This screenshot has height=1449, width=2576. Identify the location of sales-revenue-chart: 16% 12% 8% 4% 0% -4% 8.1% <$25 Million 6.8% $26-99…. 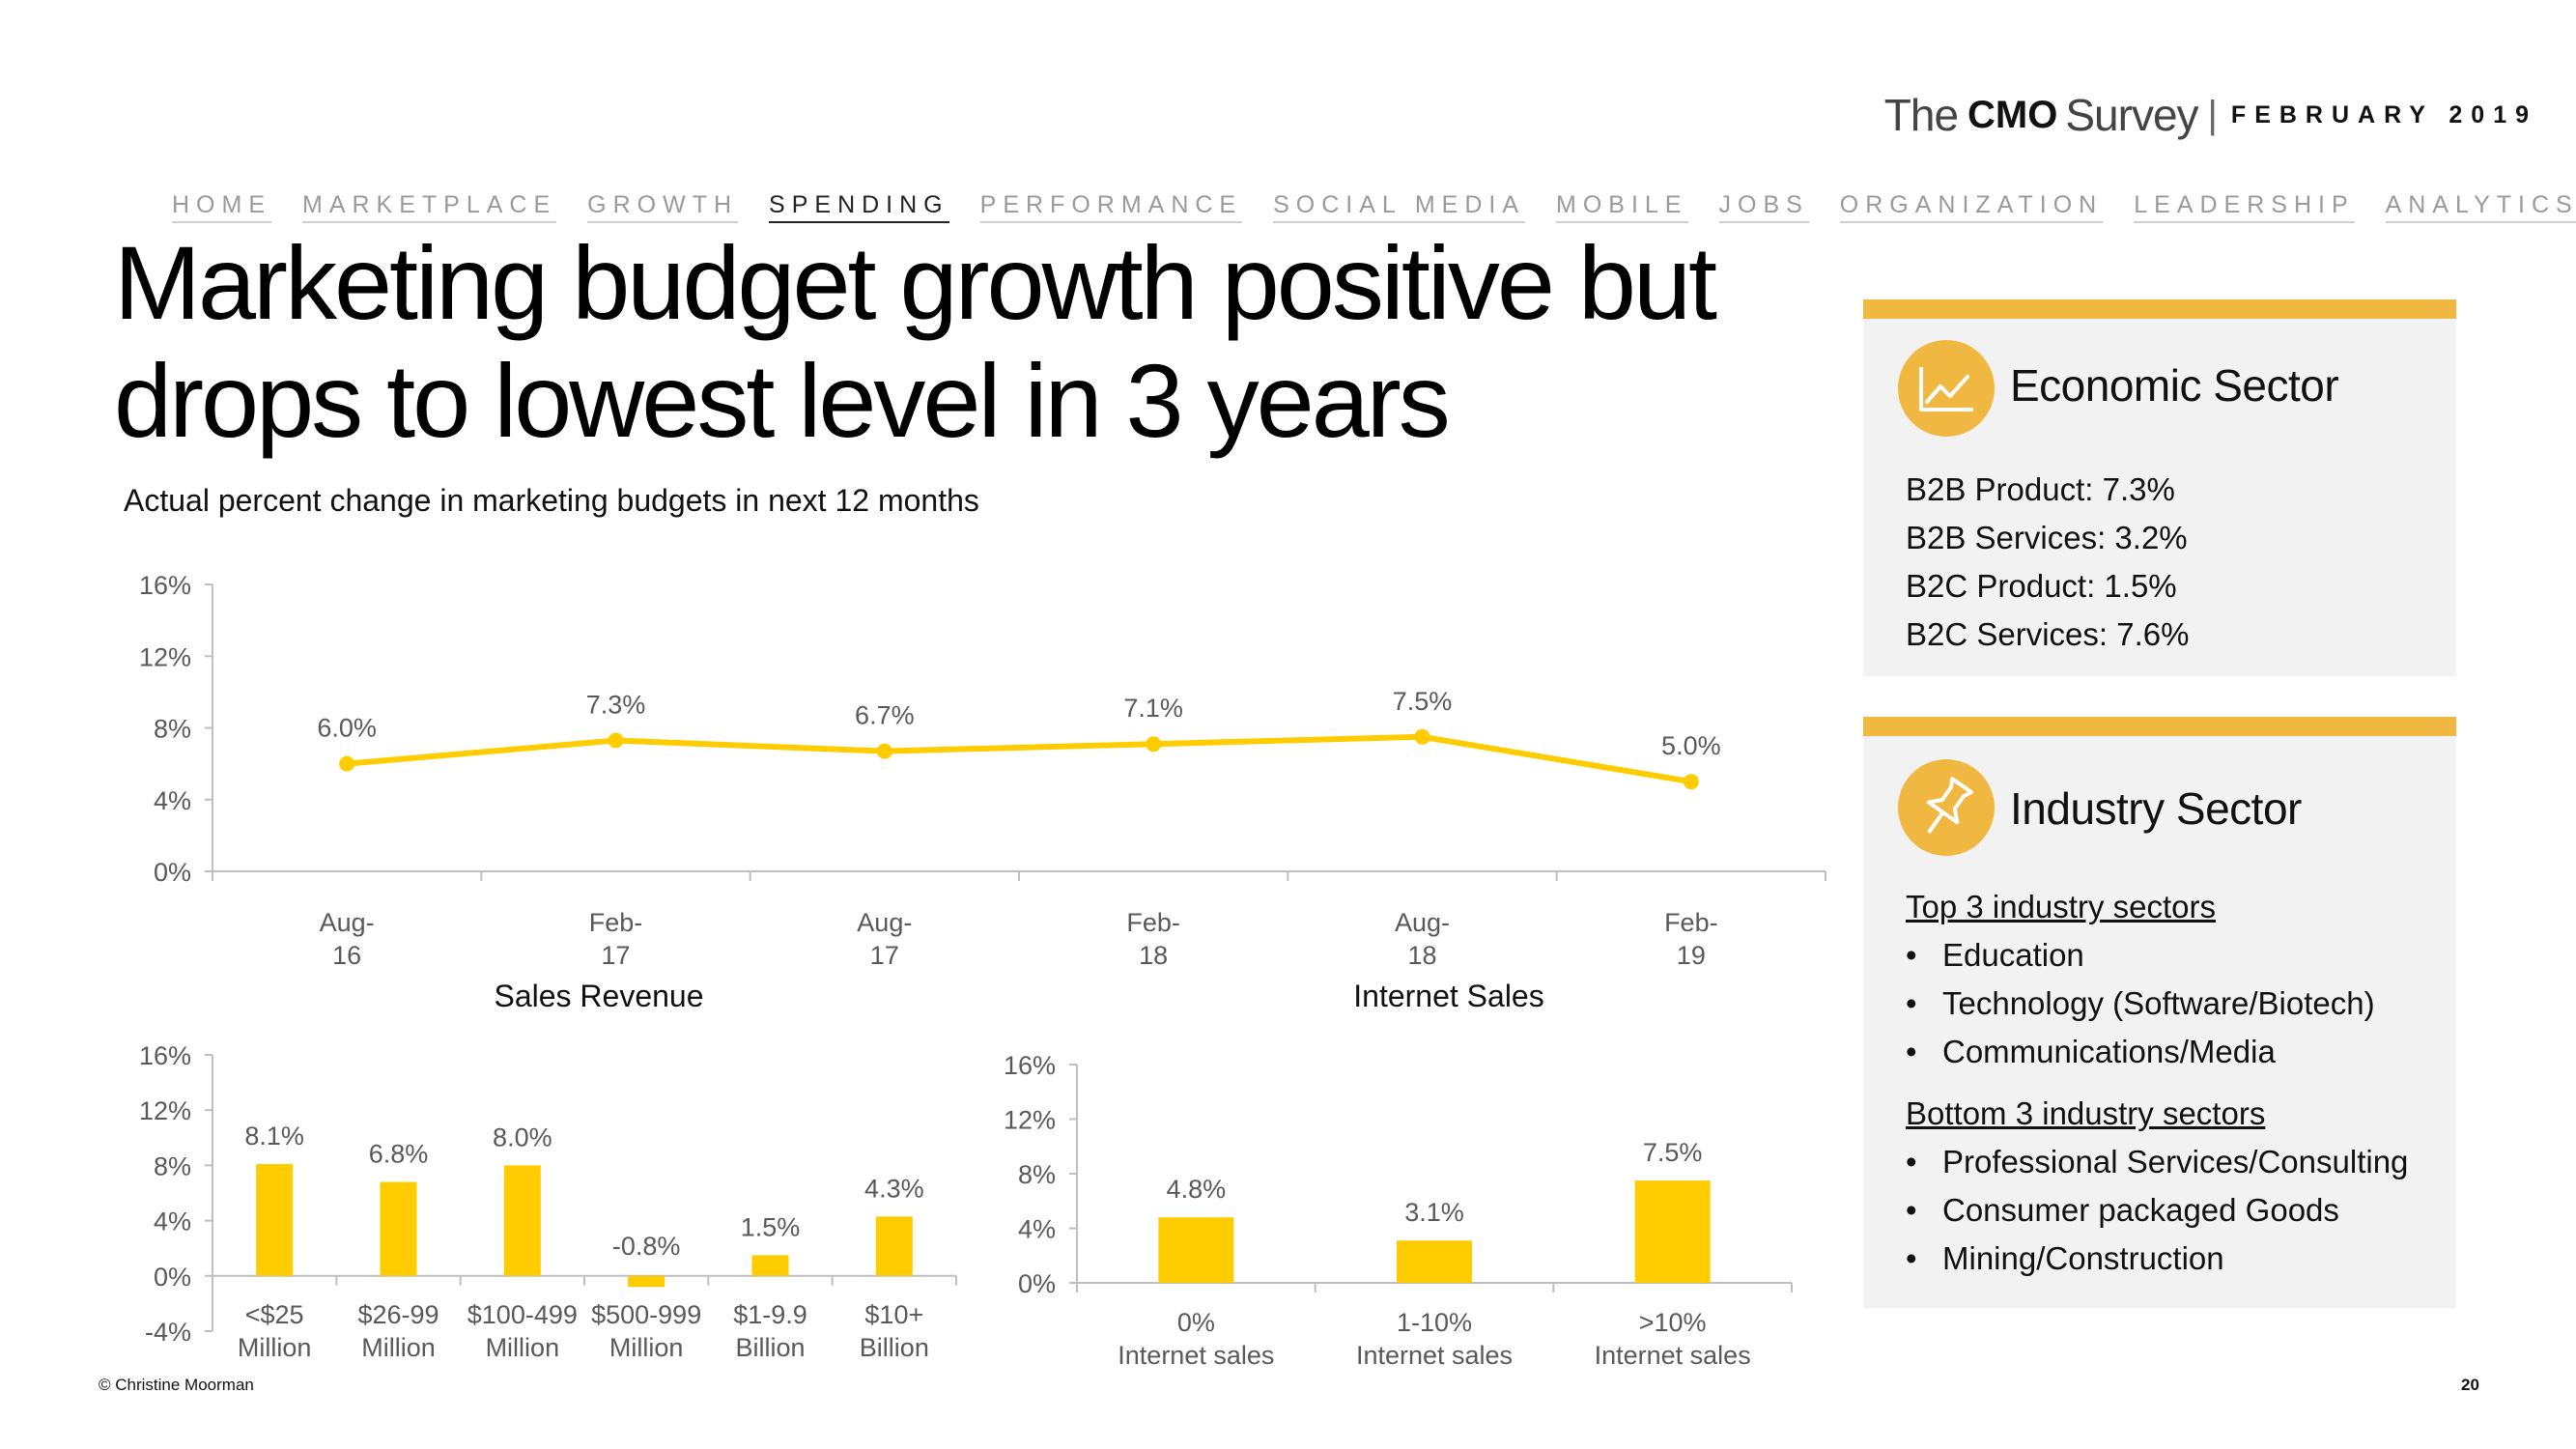
(548, 1201).